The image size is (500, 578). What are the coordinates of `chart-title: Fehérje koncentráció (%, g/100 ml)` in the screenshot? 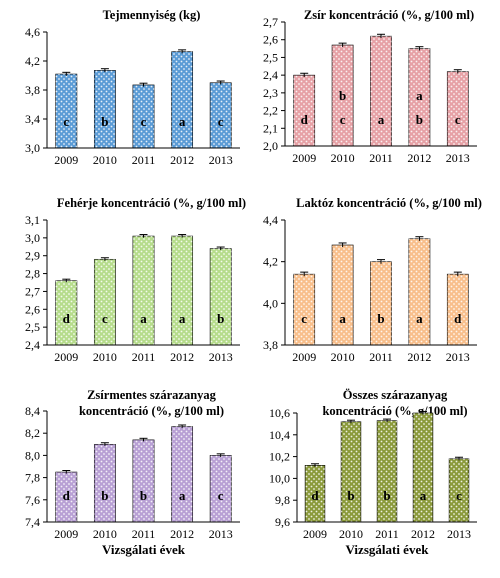 It's located at (151, 203).